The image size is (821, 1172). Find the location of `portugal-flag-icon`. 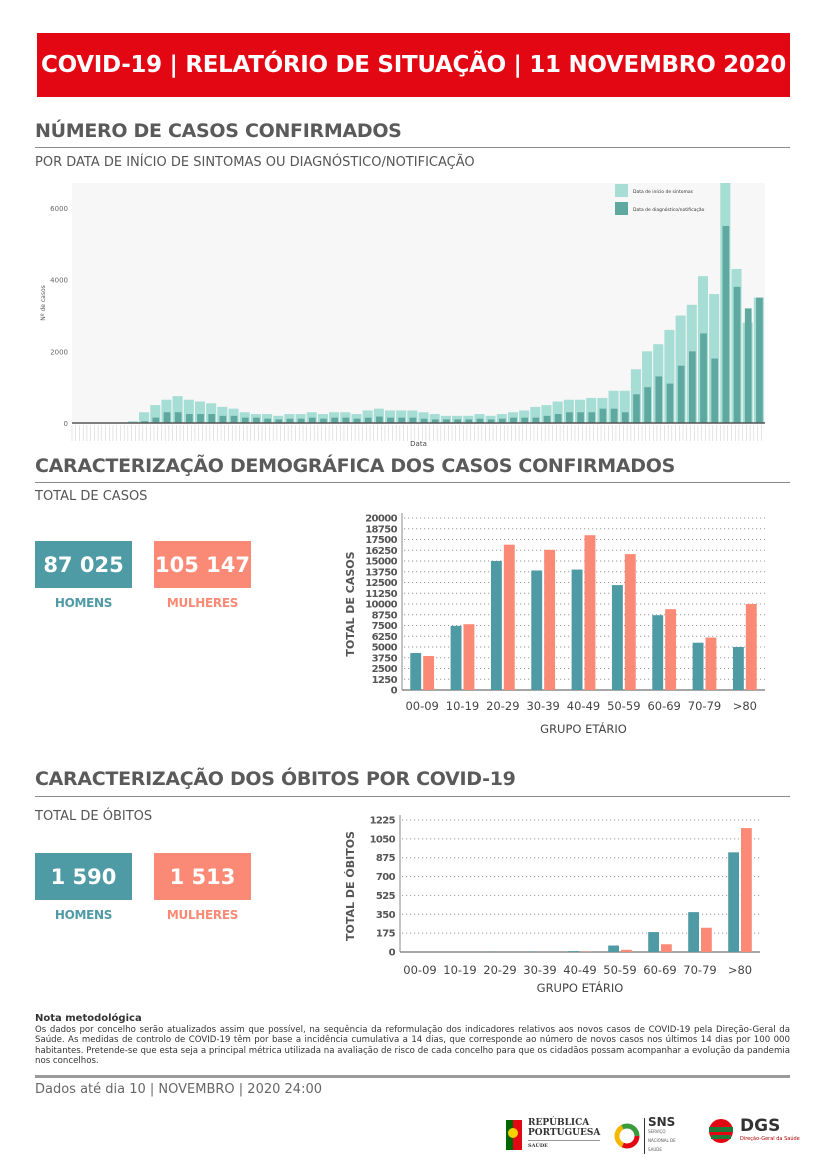

portugal-flag-icon is located at coordinates (514, 1134).